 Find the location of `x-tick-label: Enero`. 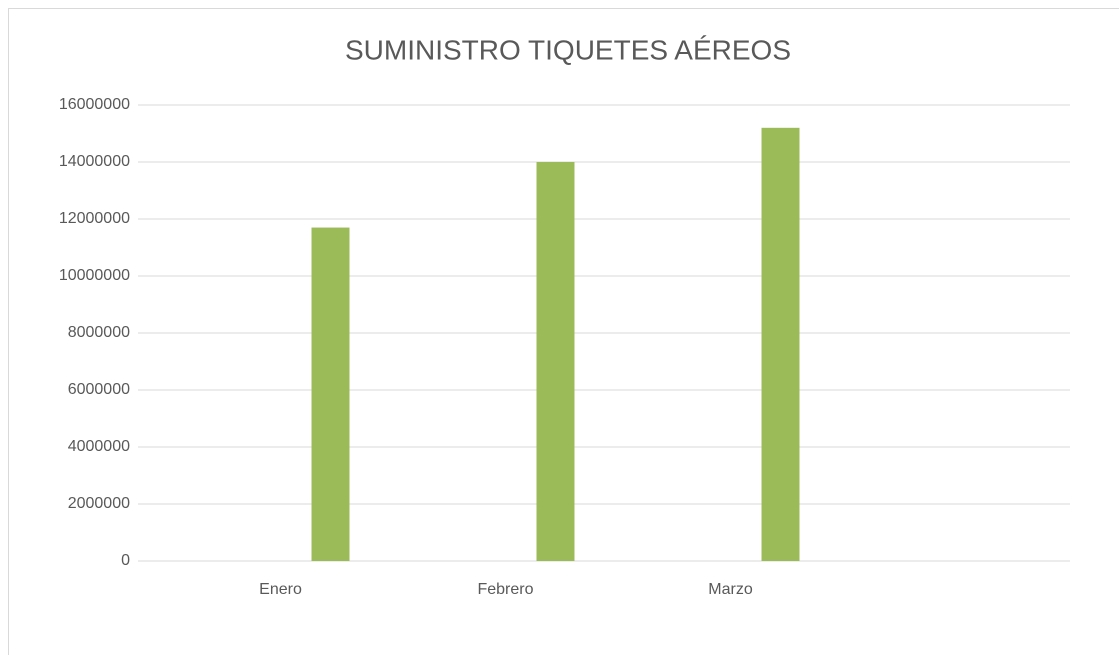

x-tick-label: Enero is located at coordinates (280, 589).